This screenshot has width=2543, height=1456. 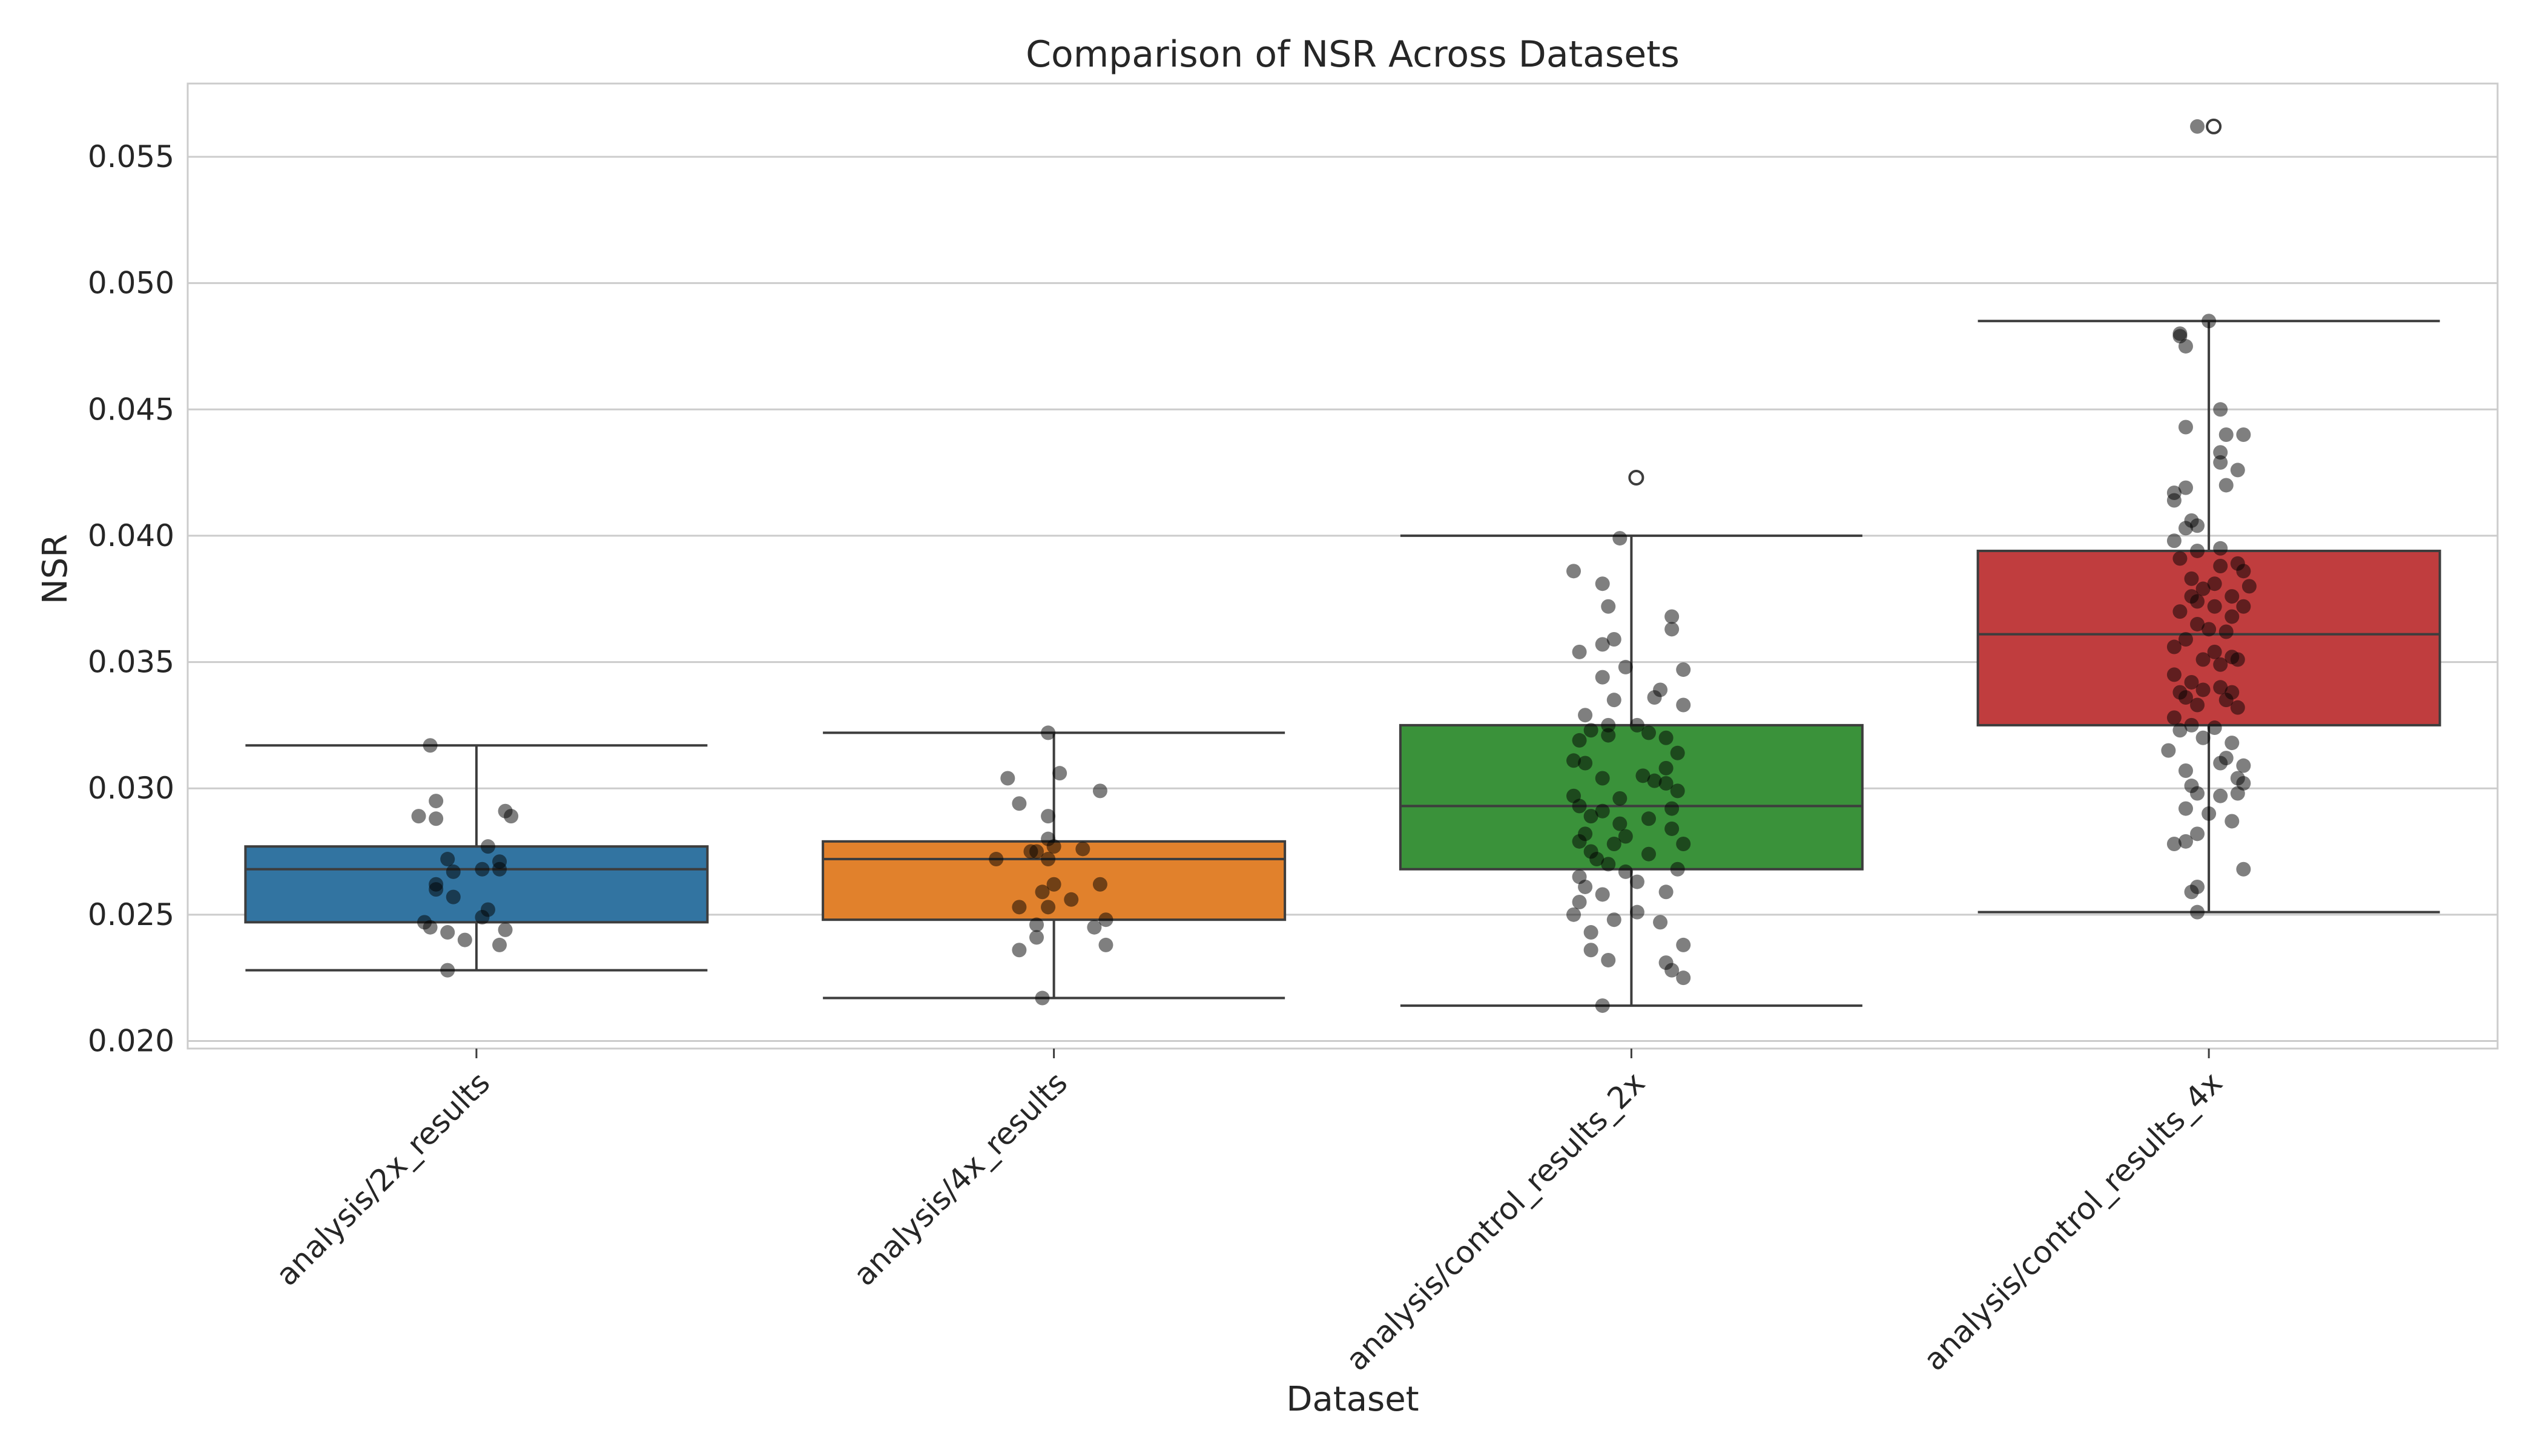 What do you see at coordinates (131, 1040) in the screenshot?
I see `y-tick-label: 0.020` at bounding box center [131, 1040].